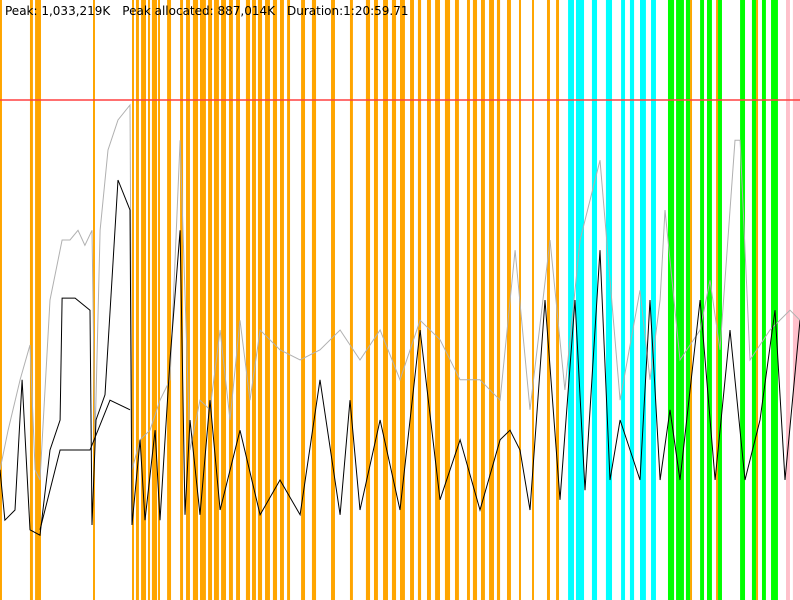 The image size is (800, 600). I want to click on peak-label: Peak: 1,033,219K, so click(58, 11).